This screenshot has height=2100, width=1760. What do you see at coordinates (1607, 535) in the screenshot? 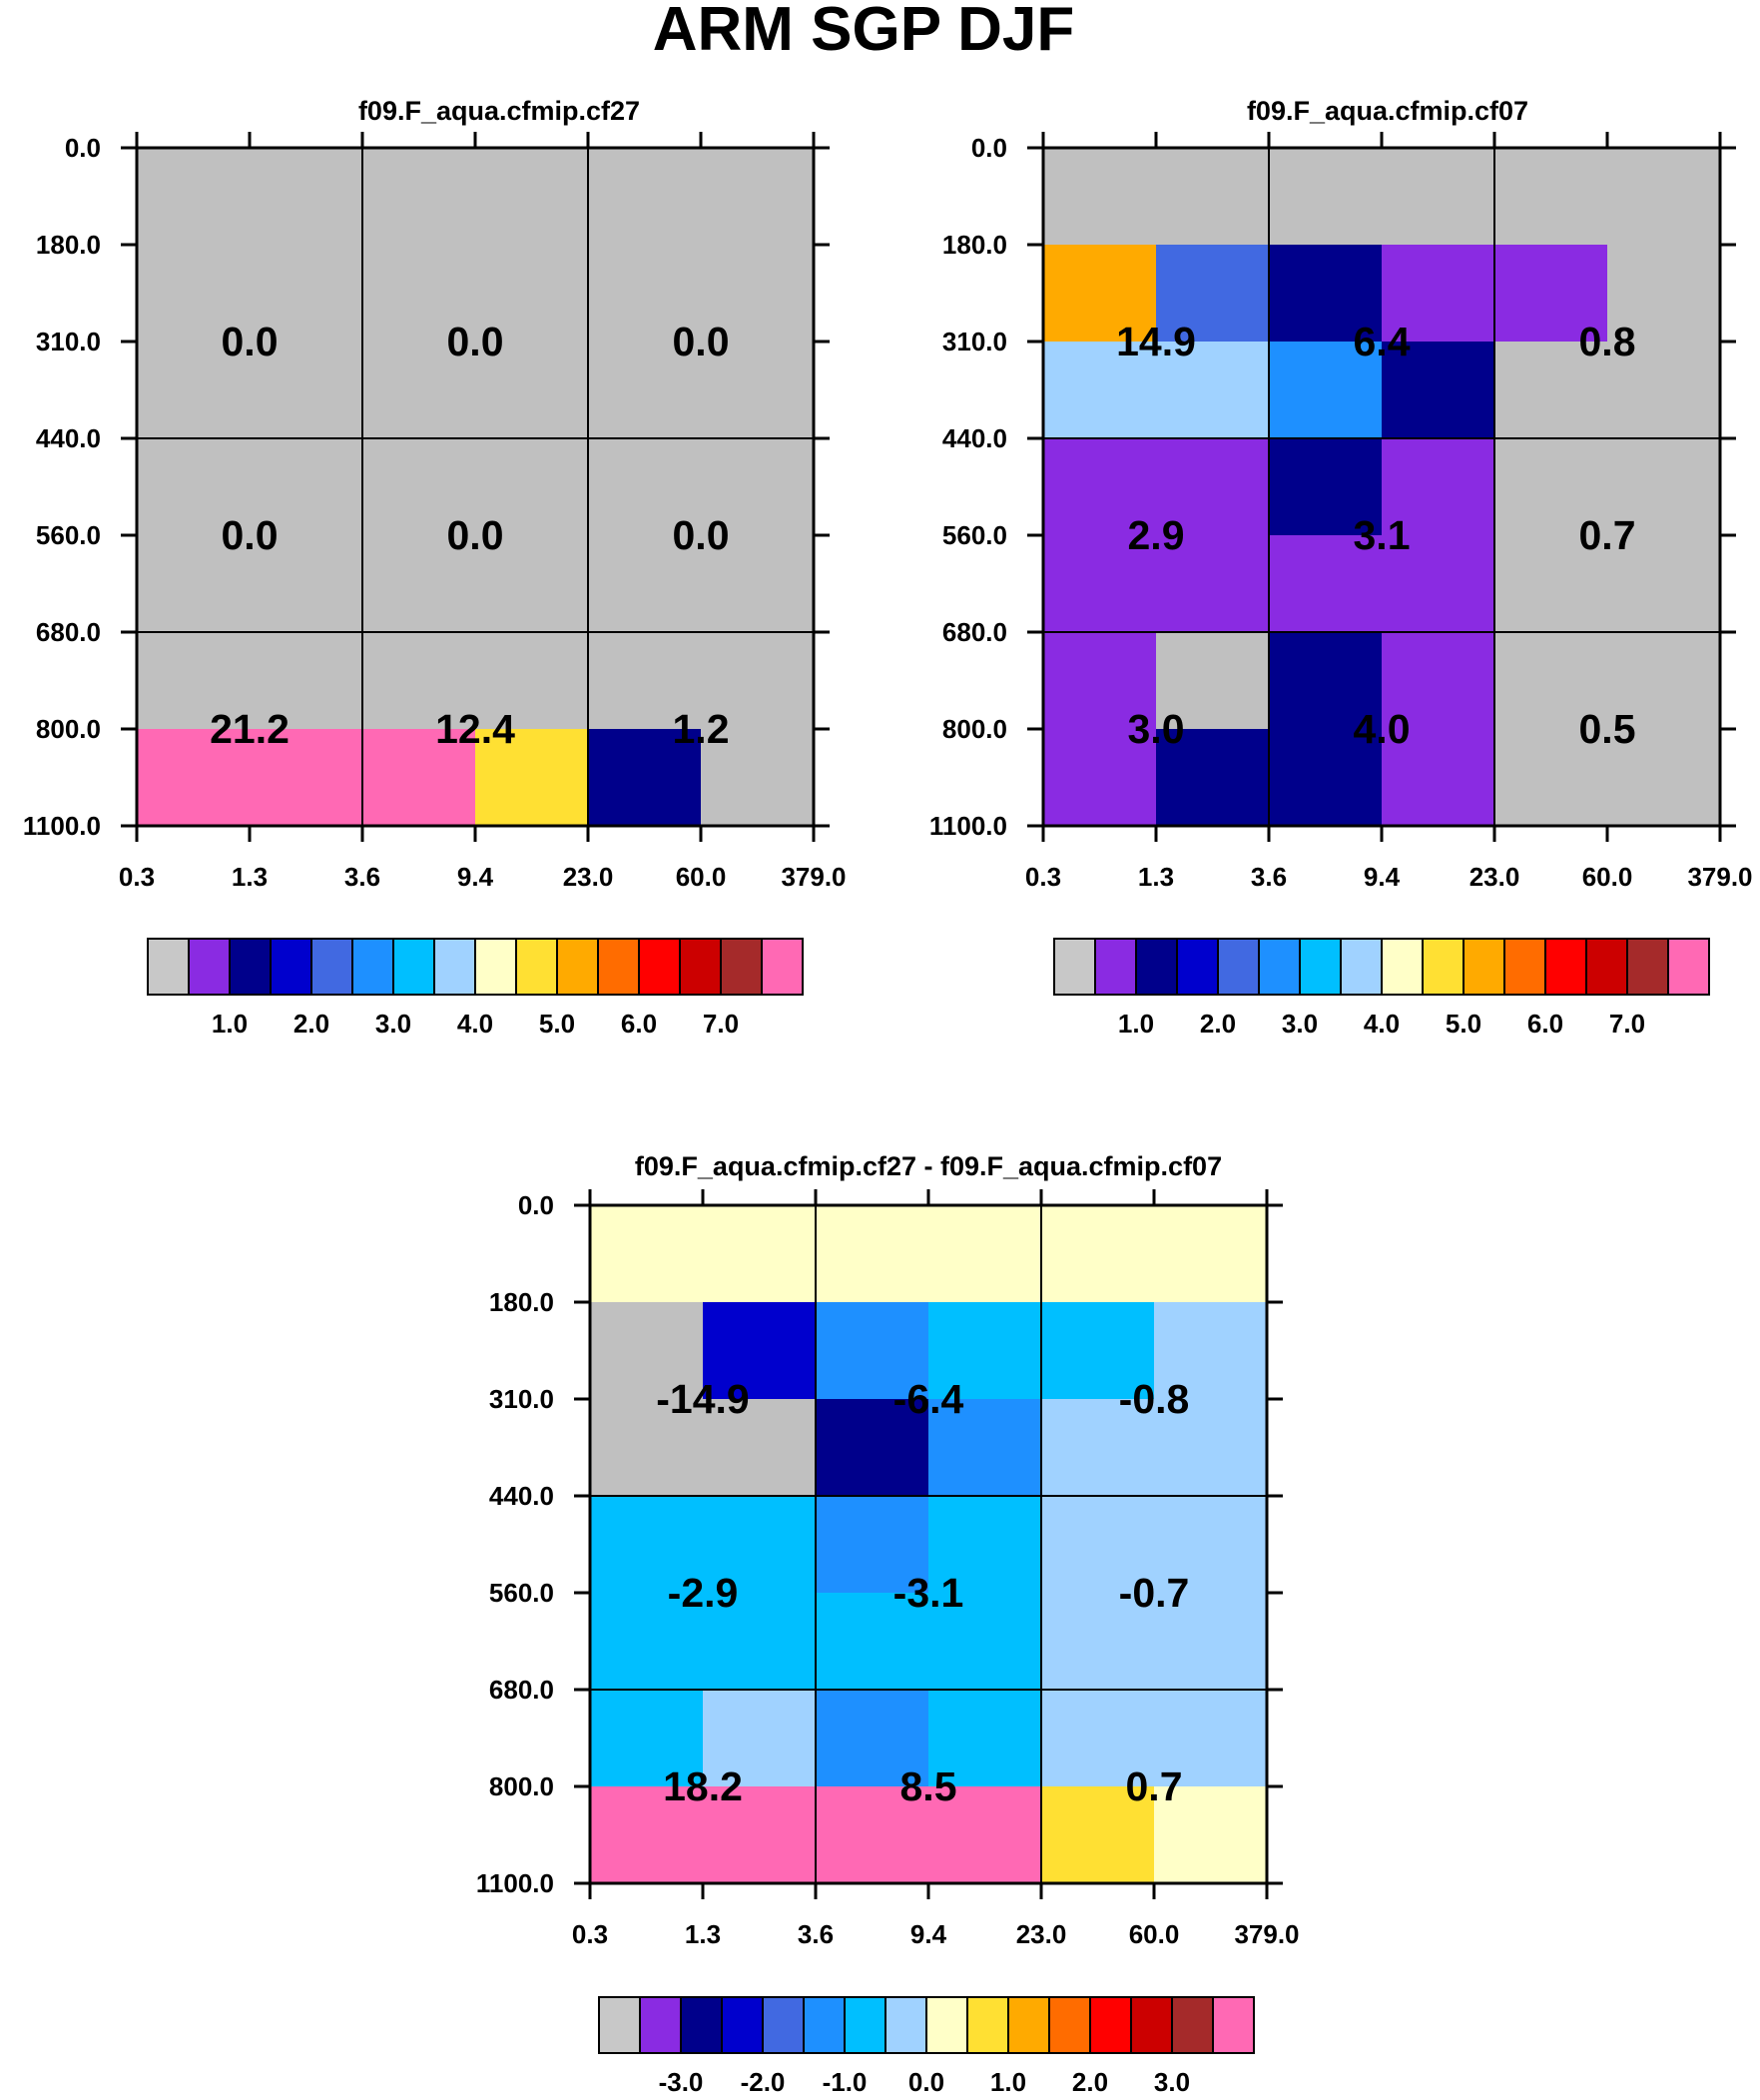
I see `value-label: 0.7` at bounding box center [1607, 535].